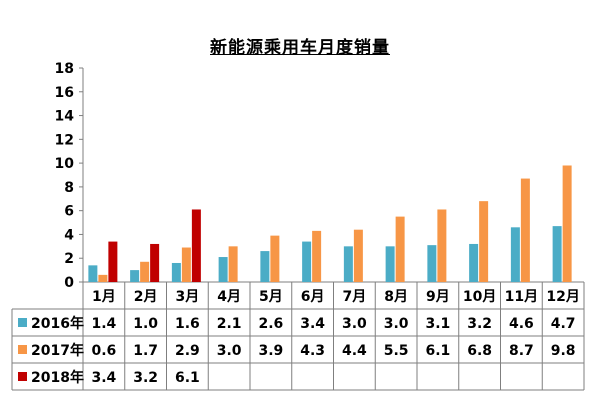  Describe the element at coordinates (300, 48) in the screenshot. I see `chart-title: 新能源乘用车月度销量` at that location.